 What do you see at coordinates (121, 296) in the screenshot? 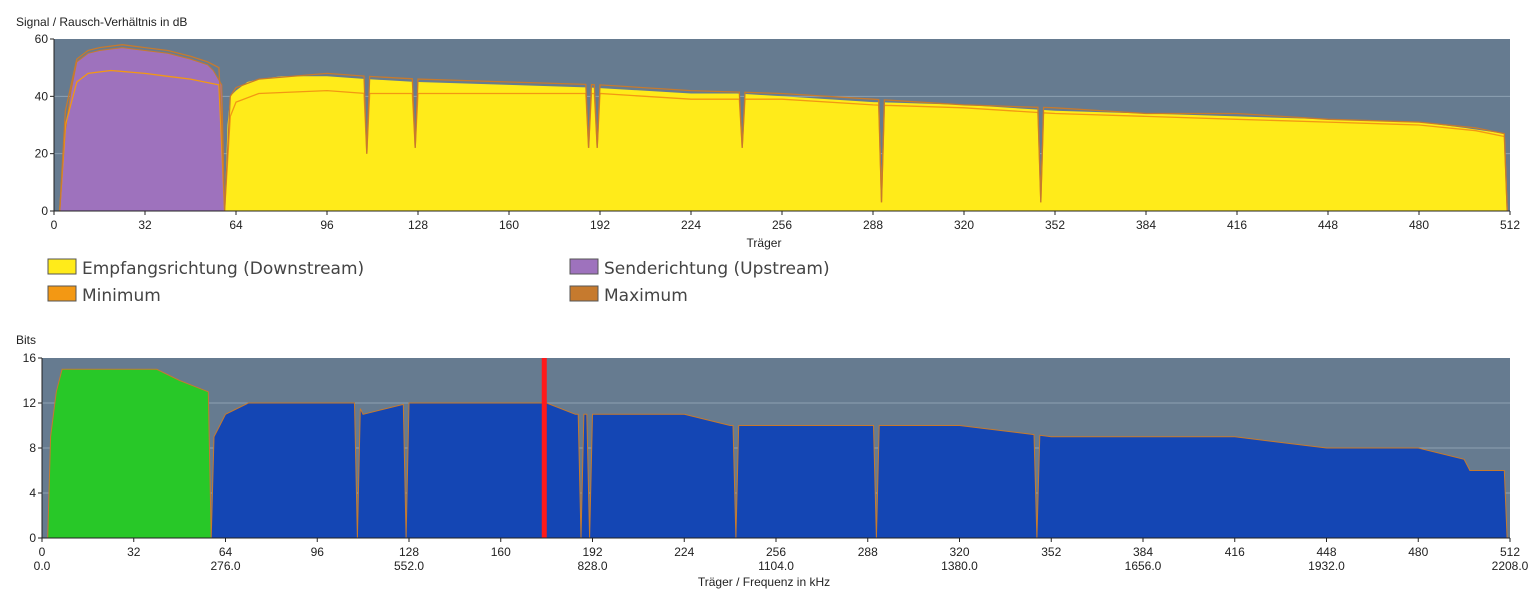
I see `legend-label-minimum: Minimum` at bounding box center [121, 296].